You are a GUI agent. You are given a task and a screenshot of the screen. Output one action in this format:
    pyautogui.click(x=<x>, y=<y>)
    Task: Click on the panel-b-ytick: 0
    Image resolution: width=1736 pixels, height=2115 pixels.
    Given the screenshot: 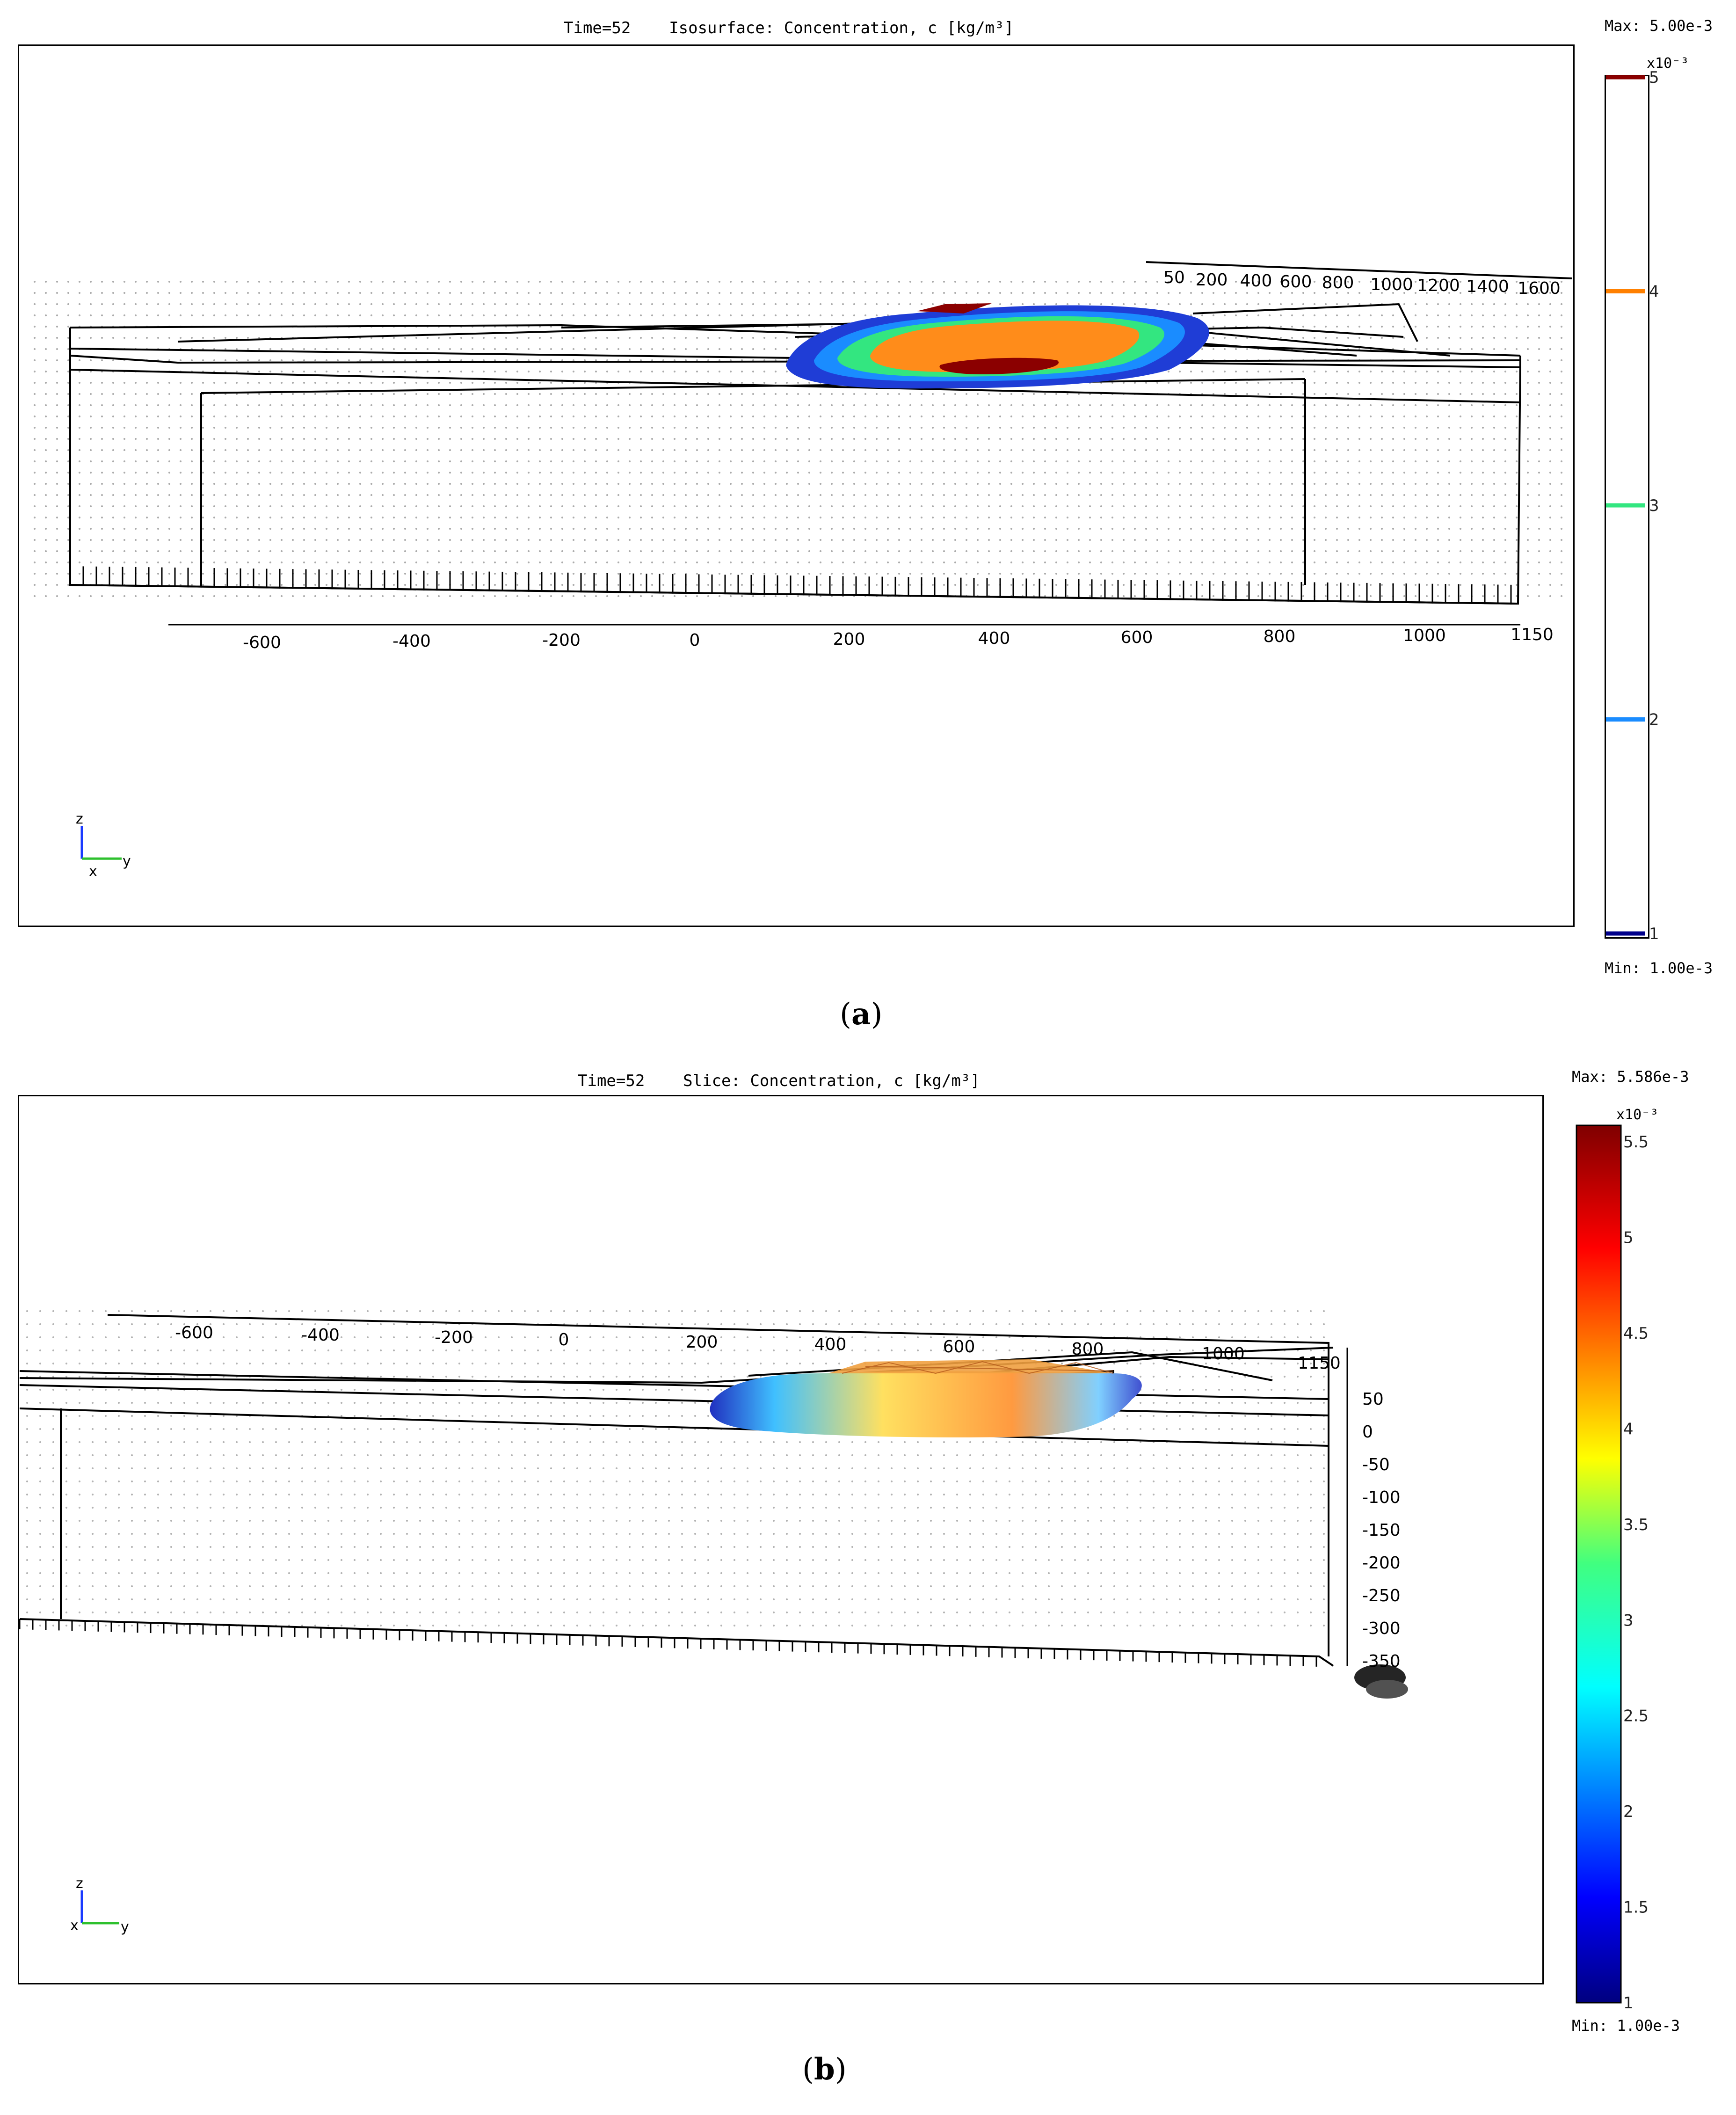 What is the action you would take?
    pyautogui.click(x=564, y=1339)
    